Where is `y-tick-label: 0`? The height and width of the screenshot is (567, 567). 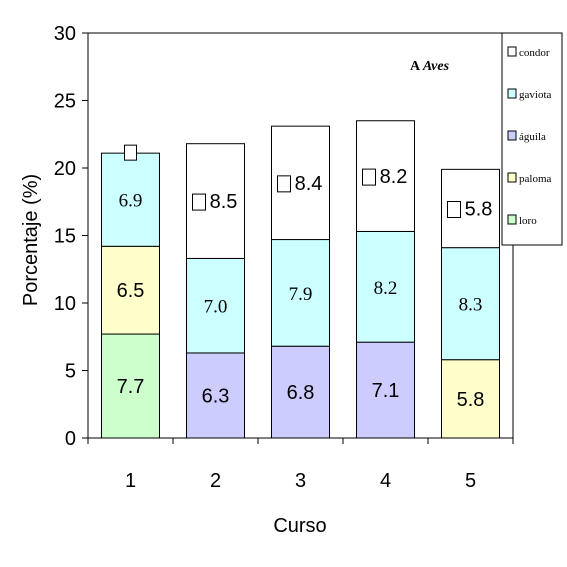 y-tick-label: 0 is located at coordinates (70, 439).